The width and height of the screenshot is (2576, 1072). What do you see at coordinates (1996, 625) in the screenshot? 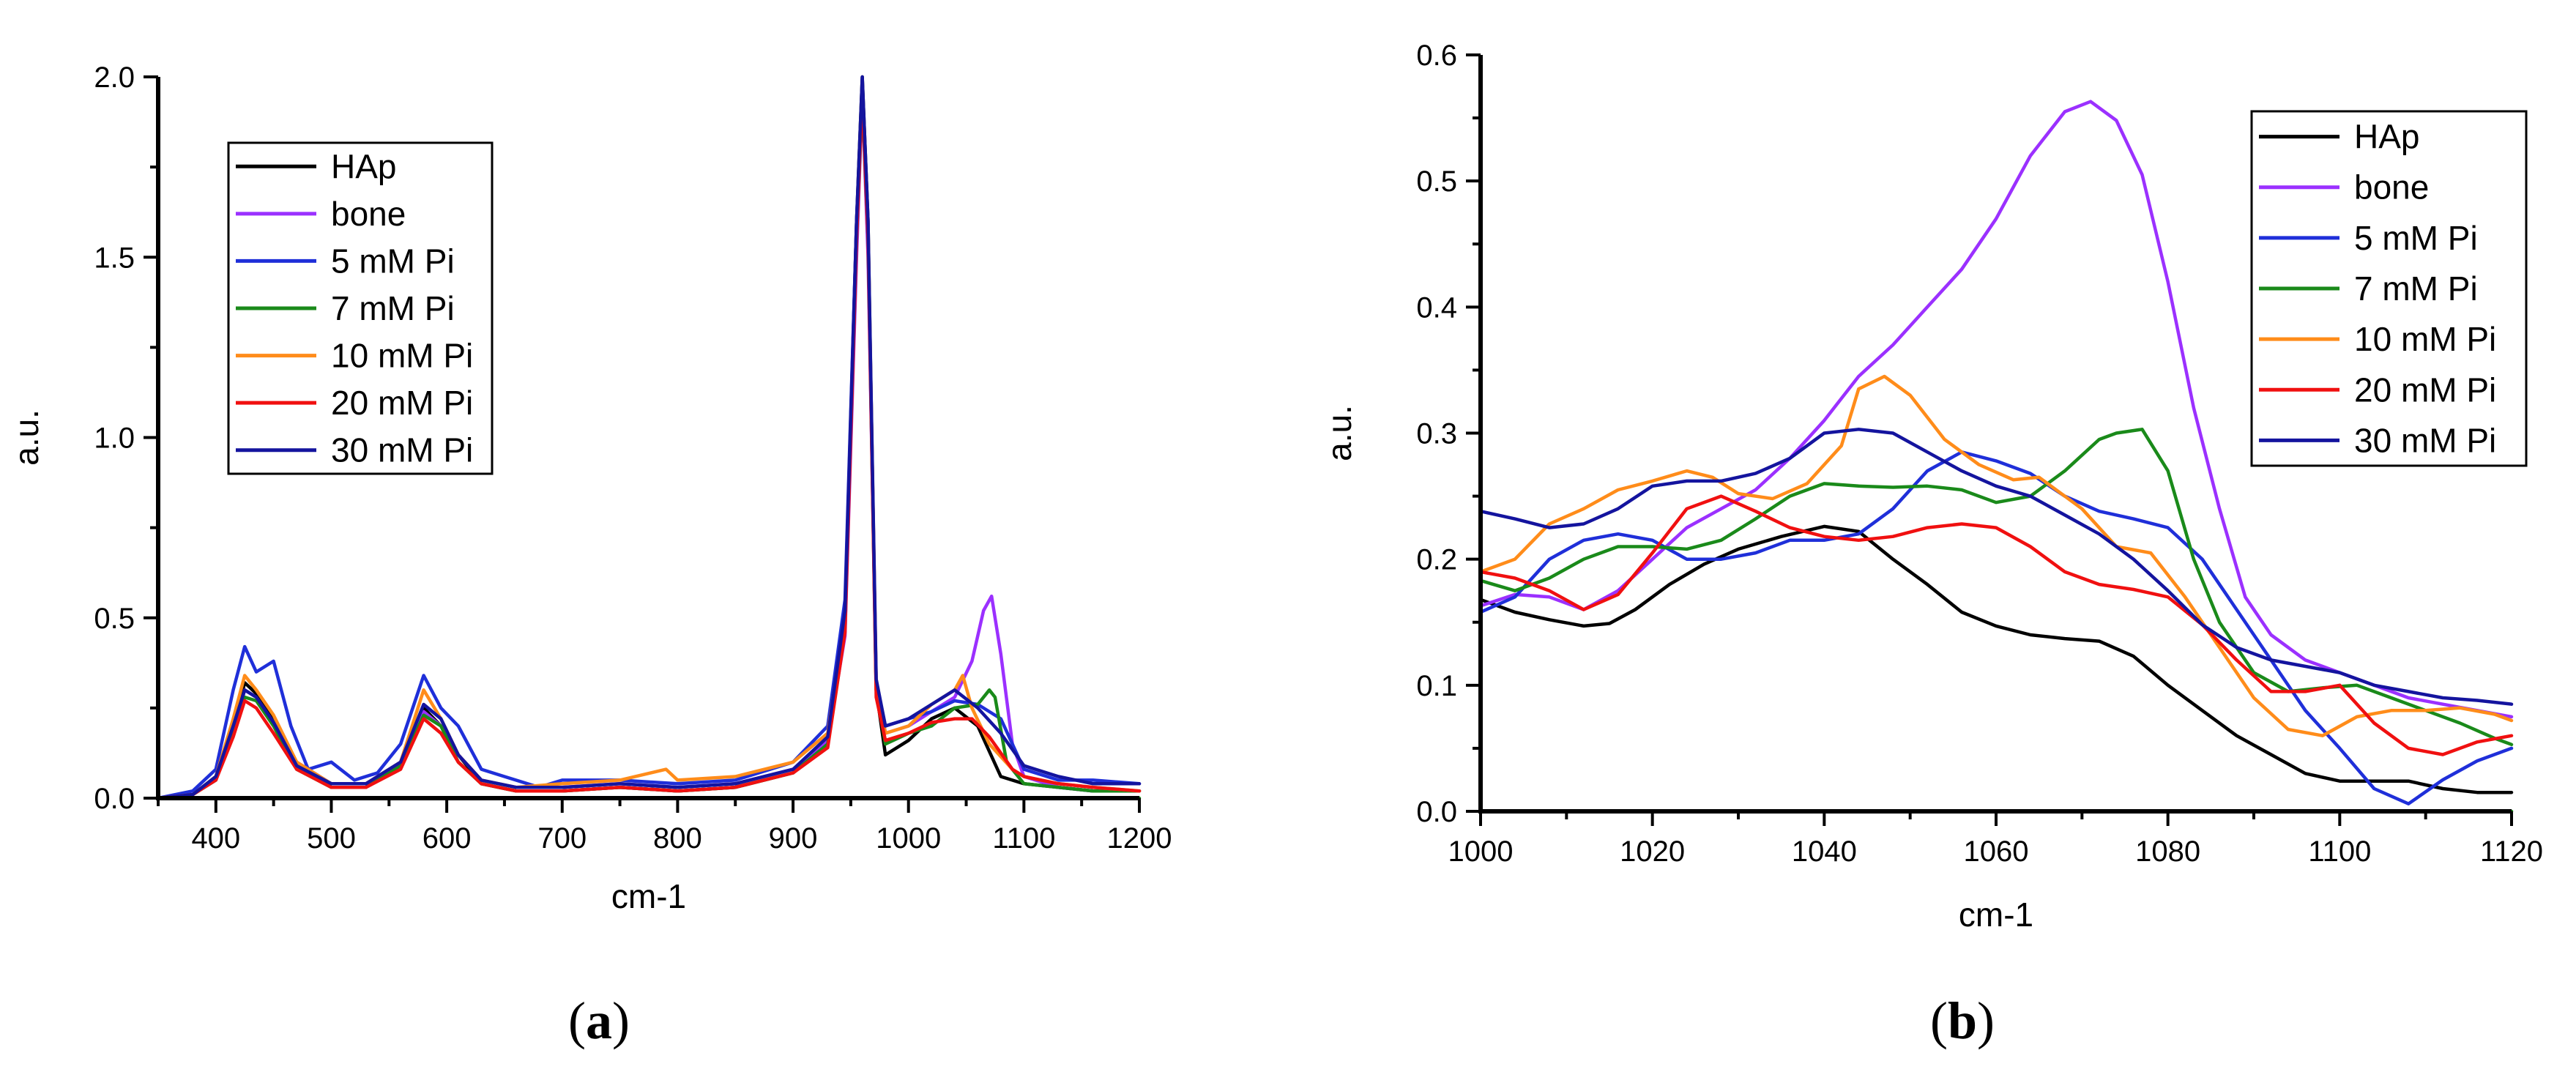
I see `series-line-20-mm-pi` at bounding box center [1996, 625].